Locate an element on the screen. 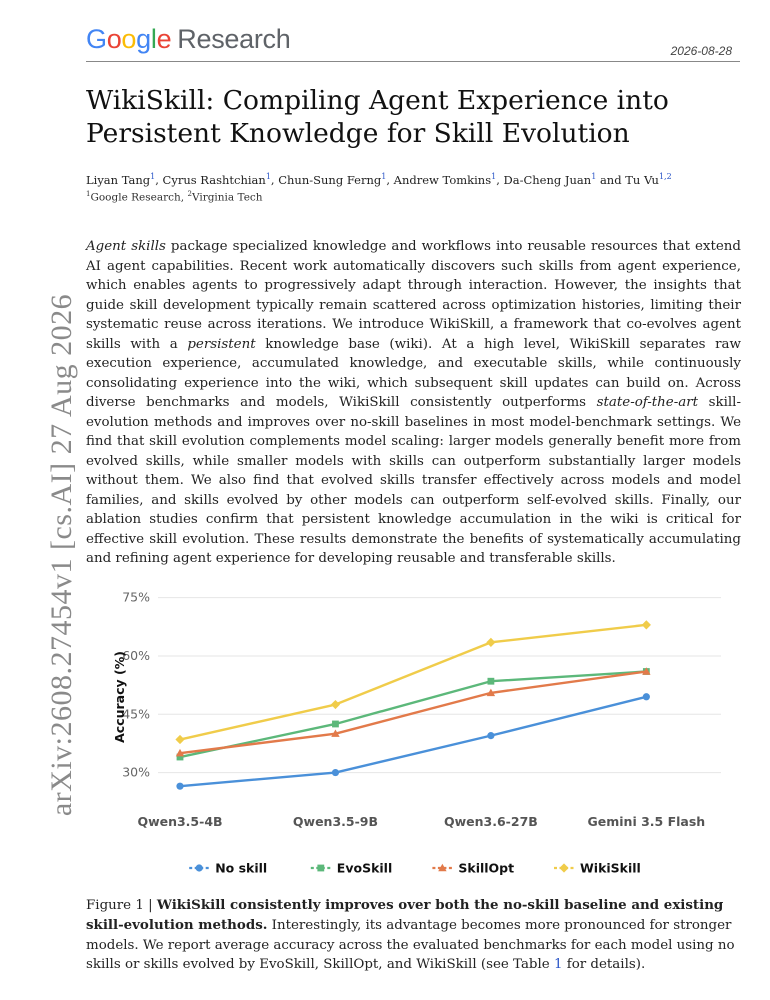 The width and height of the screenshot is (770, 1000). author-name: Andrew Tomkins is located at coordinates (442, 179).